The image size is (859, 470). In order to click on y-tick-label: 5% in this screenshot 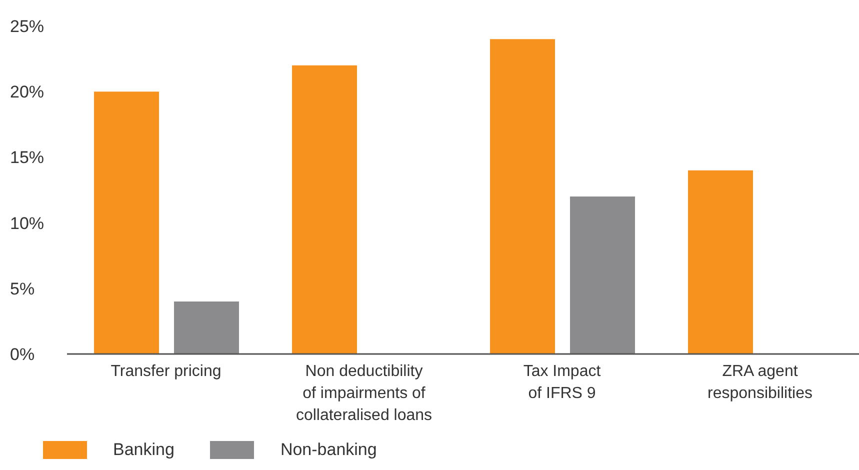, I will do `click(22, 288)`.